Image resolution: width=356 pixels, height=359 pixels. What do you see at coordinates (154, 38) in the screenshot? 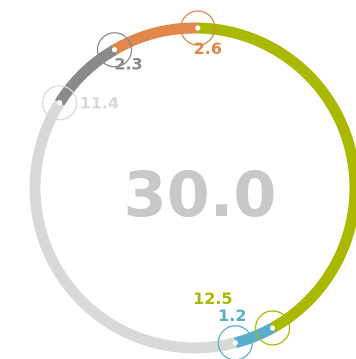
I see `donut-segment-2.6` at bounding box center [154, 38].